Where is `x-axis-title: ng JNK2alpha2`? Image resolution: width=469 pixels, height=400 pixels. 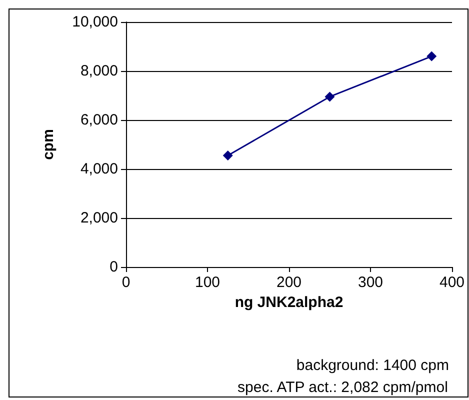
x-axis-title: ng JNK2alpha2 is located at coordinates (289, 302).